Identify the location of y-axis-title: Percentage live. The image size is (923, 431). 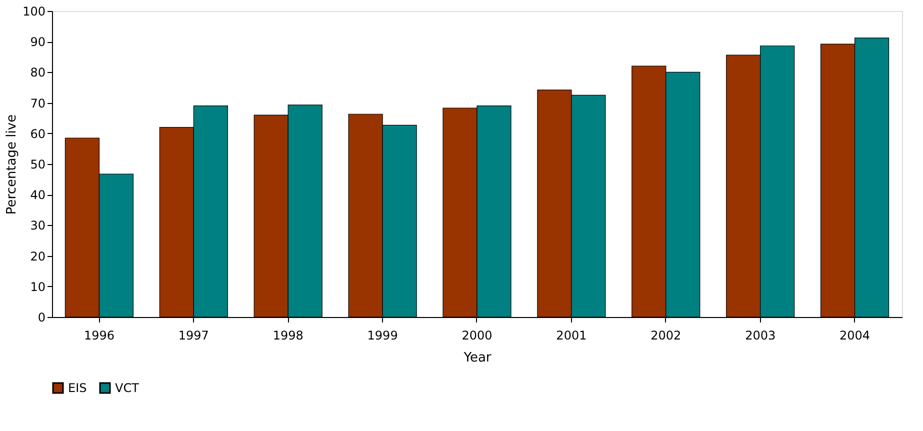
(12, 164).